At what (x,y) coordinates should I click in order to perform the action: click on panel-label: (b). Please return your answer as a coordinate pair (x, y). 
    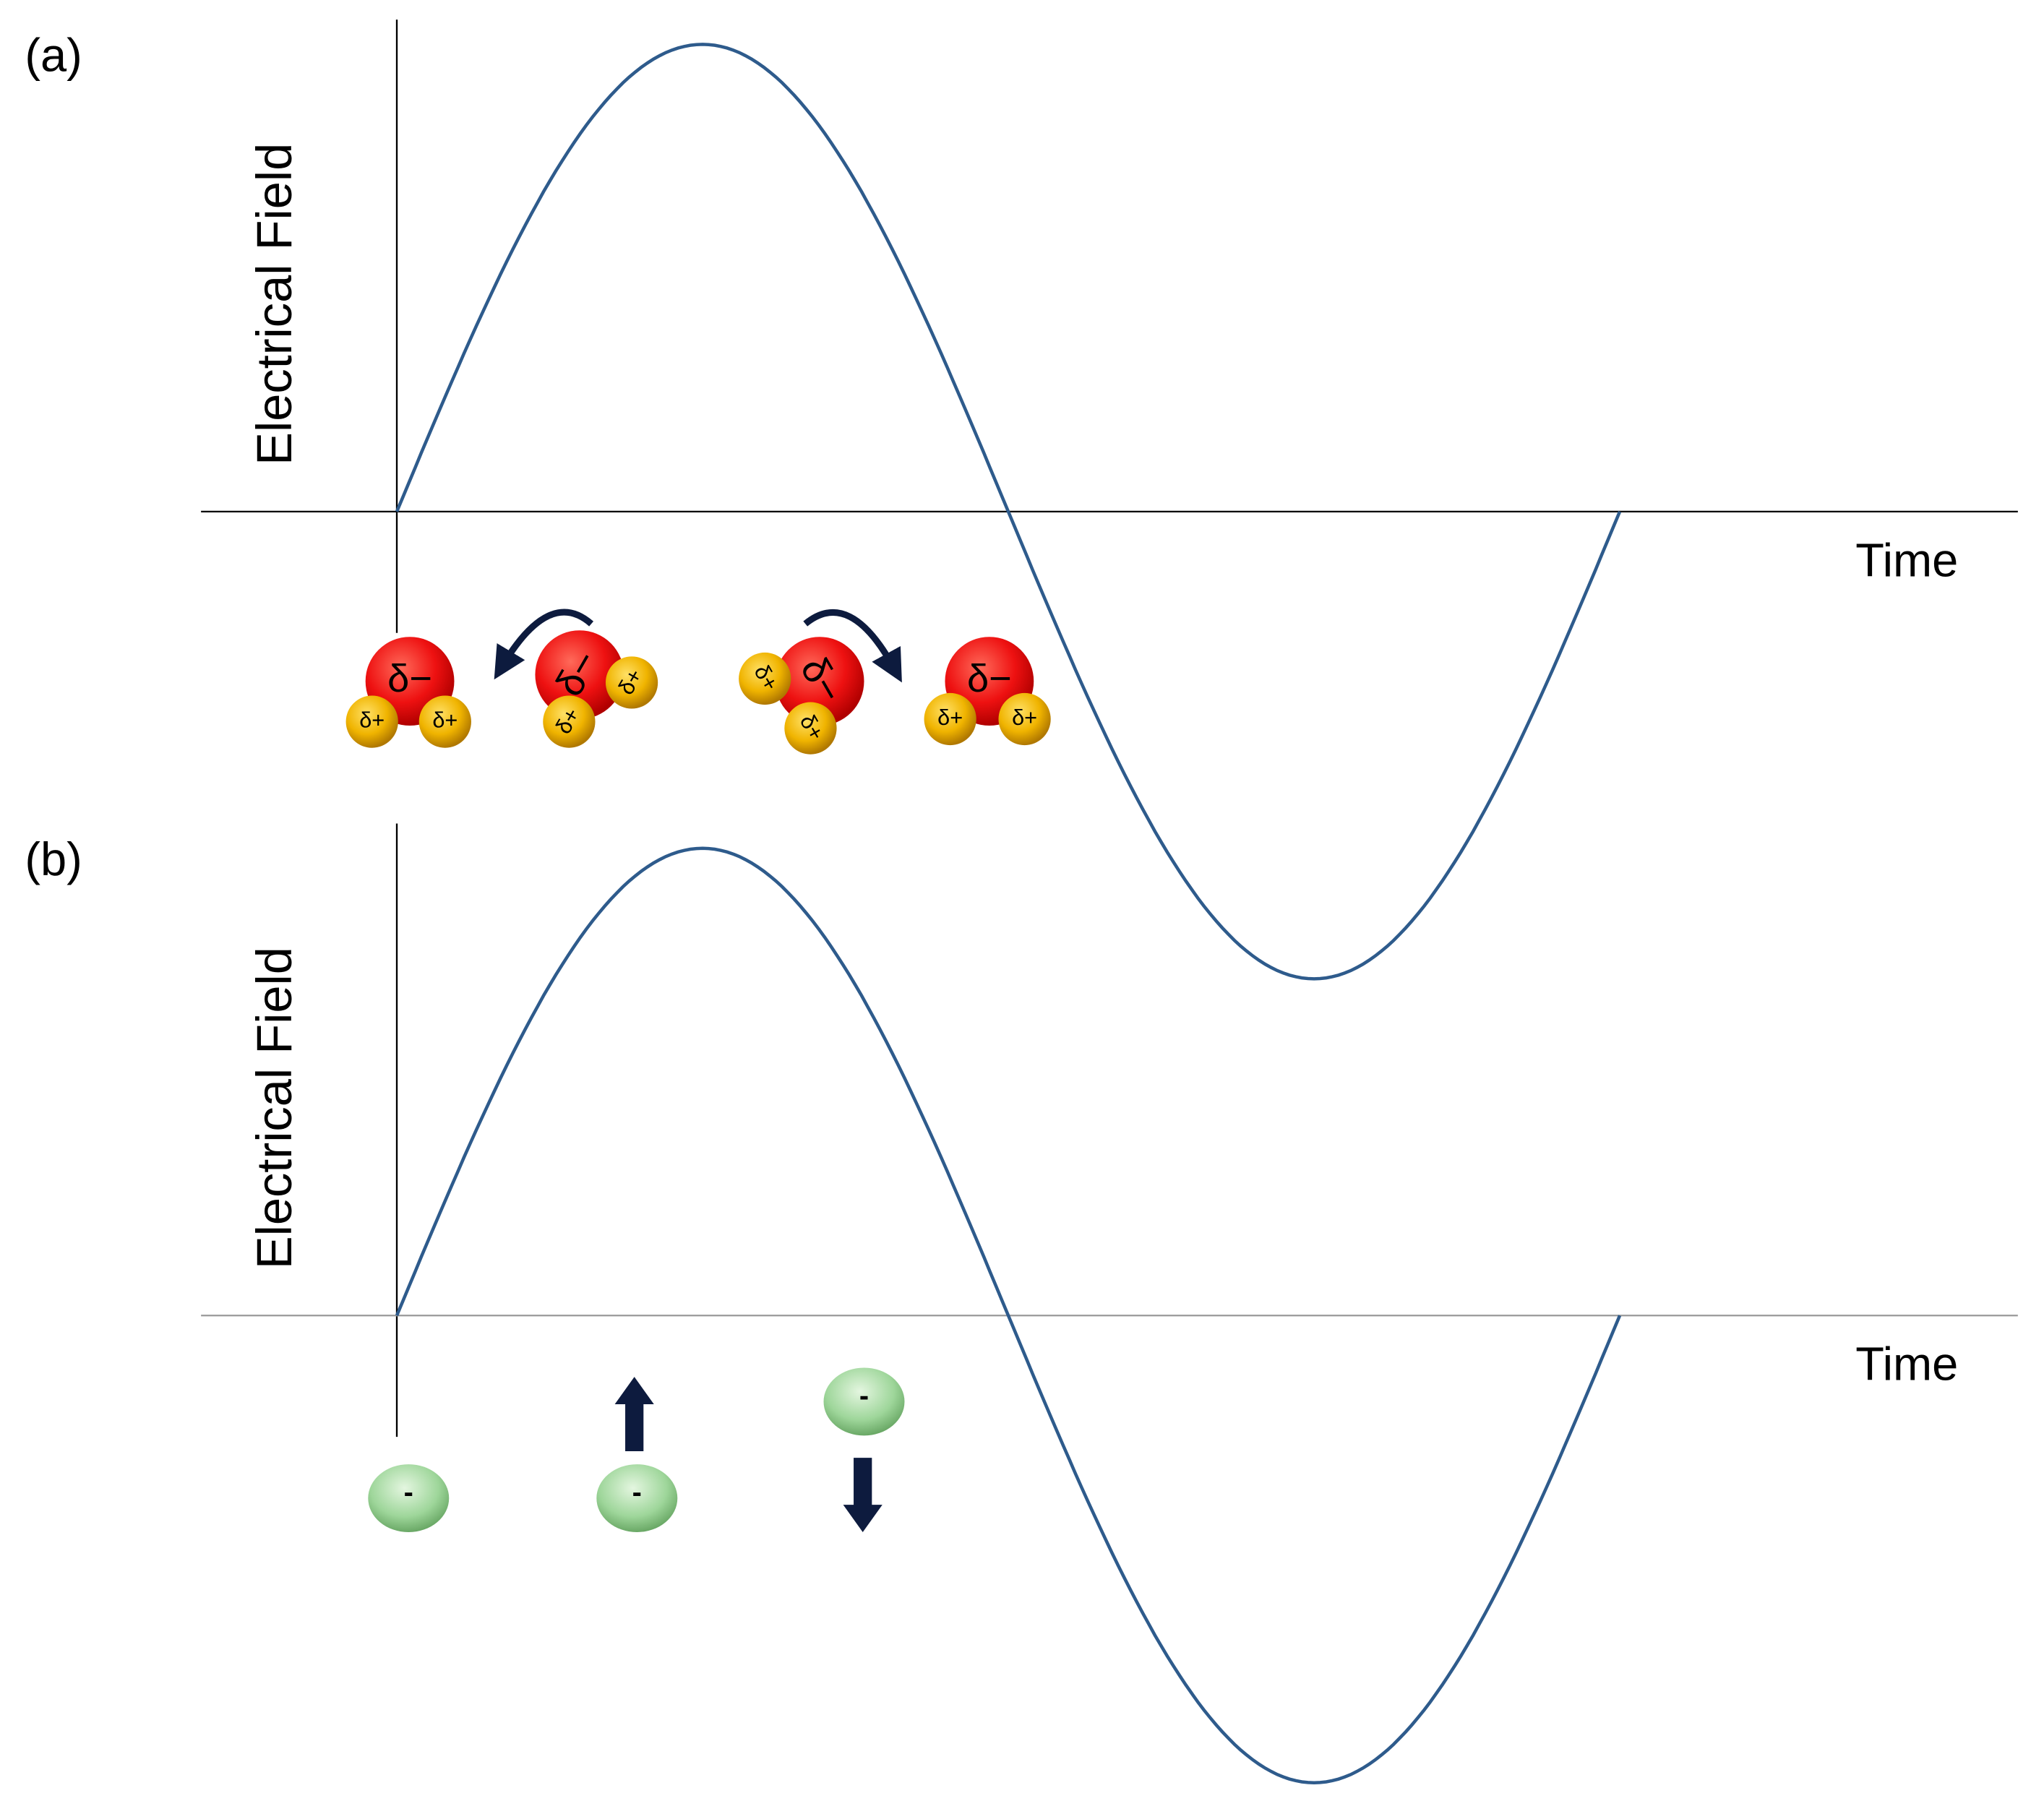
    Looking at the image, I should click on (53, 859).